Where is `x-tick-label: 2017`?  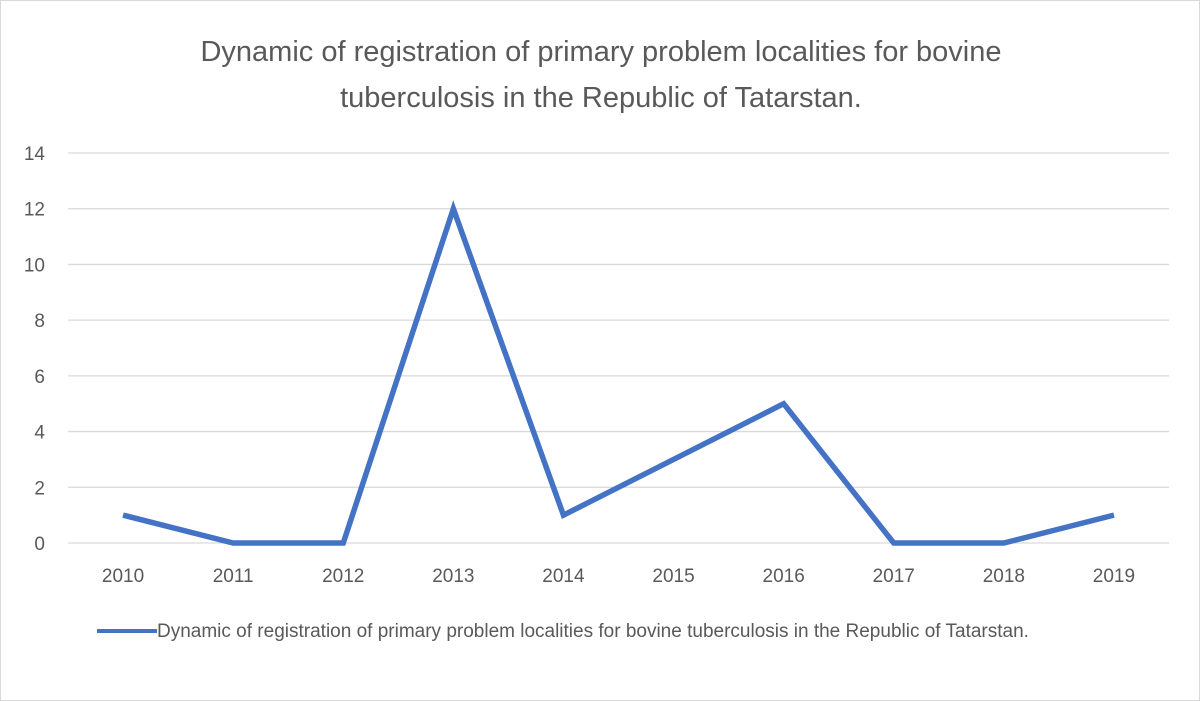 x-tick-label: 2017 is located at coordinates (894, 576).